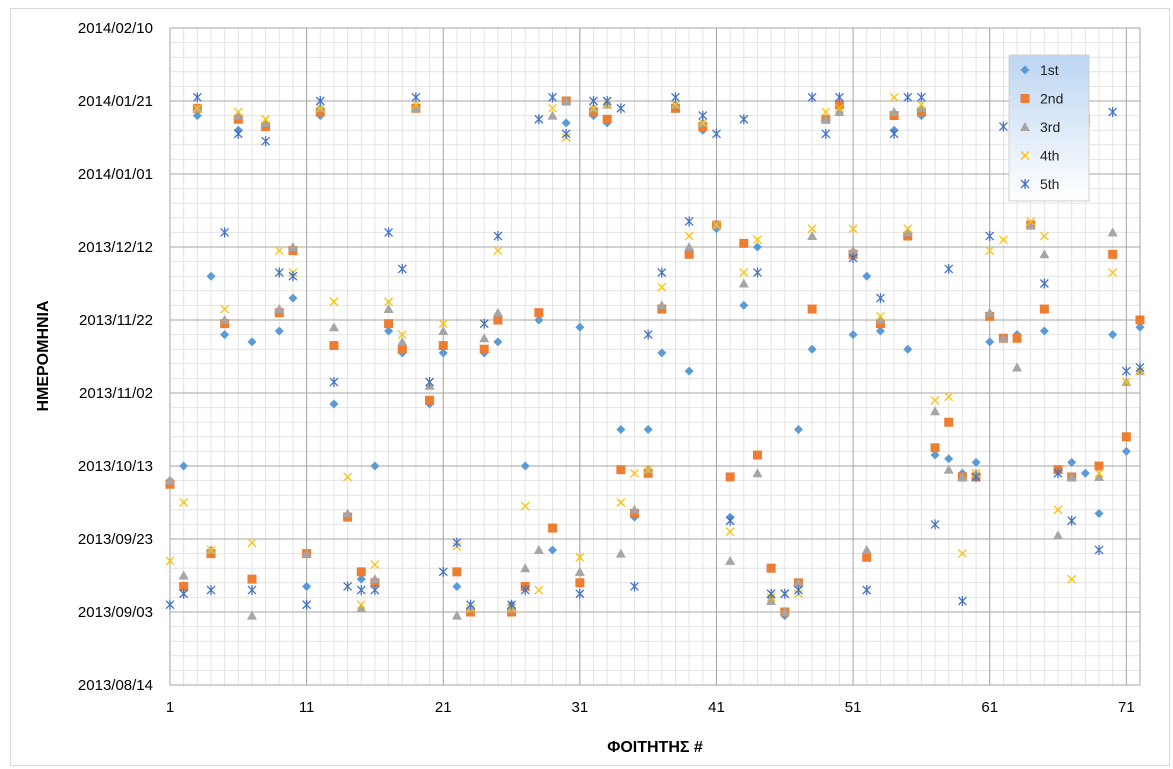 Image resolution: width=1173 pixels, height=769 pixels. What do you see at coordinates (116, 393) in the screenshot?
I see `y-tick-label: 2013/11/02` at bounding box center [116, 393].